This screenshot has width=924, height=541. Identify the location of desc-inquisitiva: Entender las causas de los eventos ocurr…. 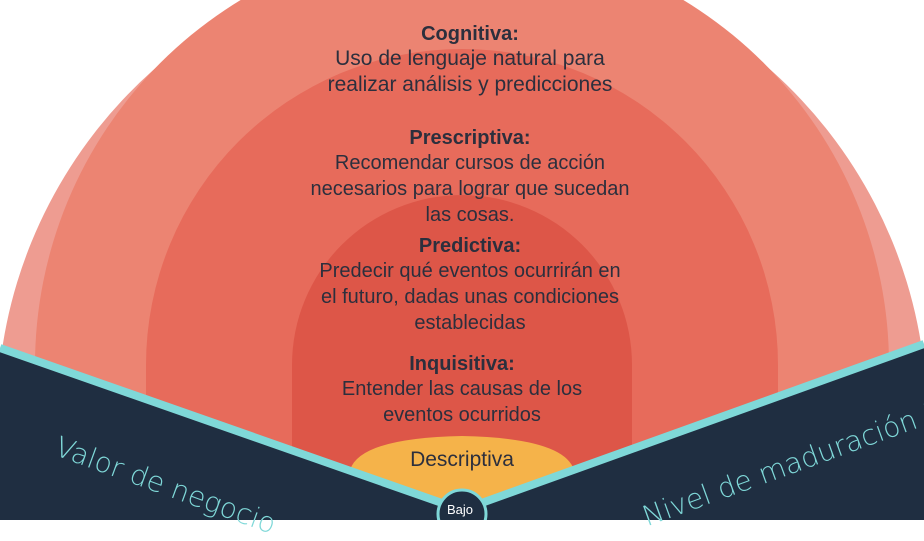
(462, 402).